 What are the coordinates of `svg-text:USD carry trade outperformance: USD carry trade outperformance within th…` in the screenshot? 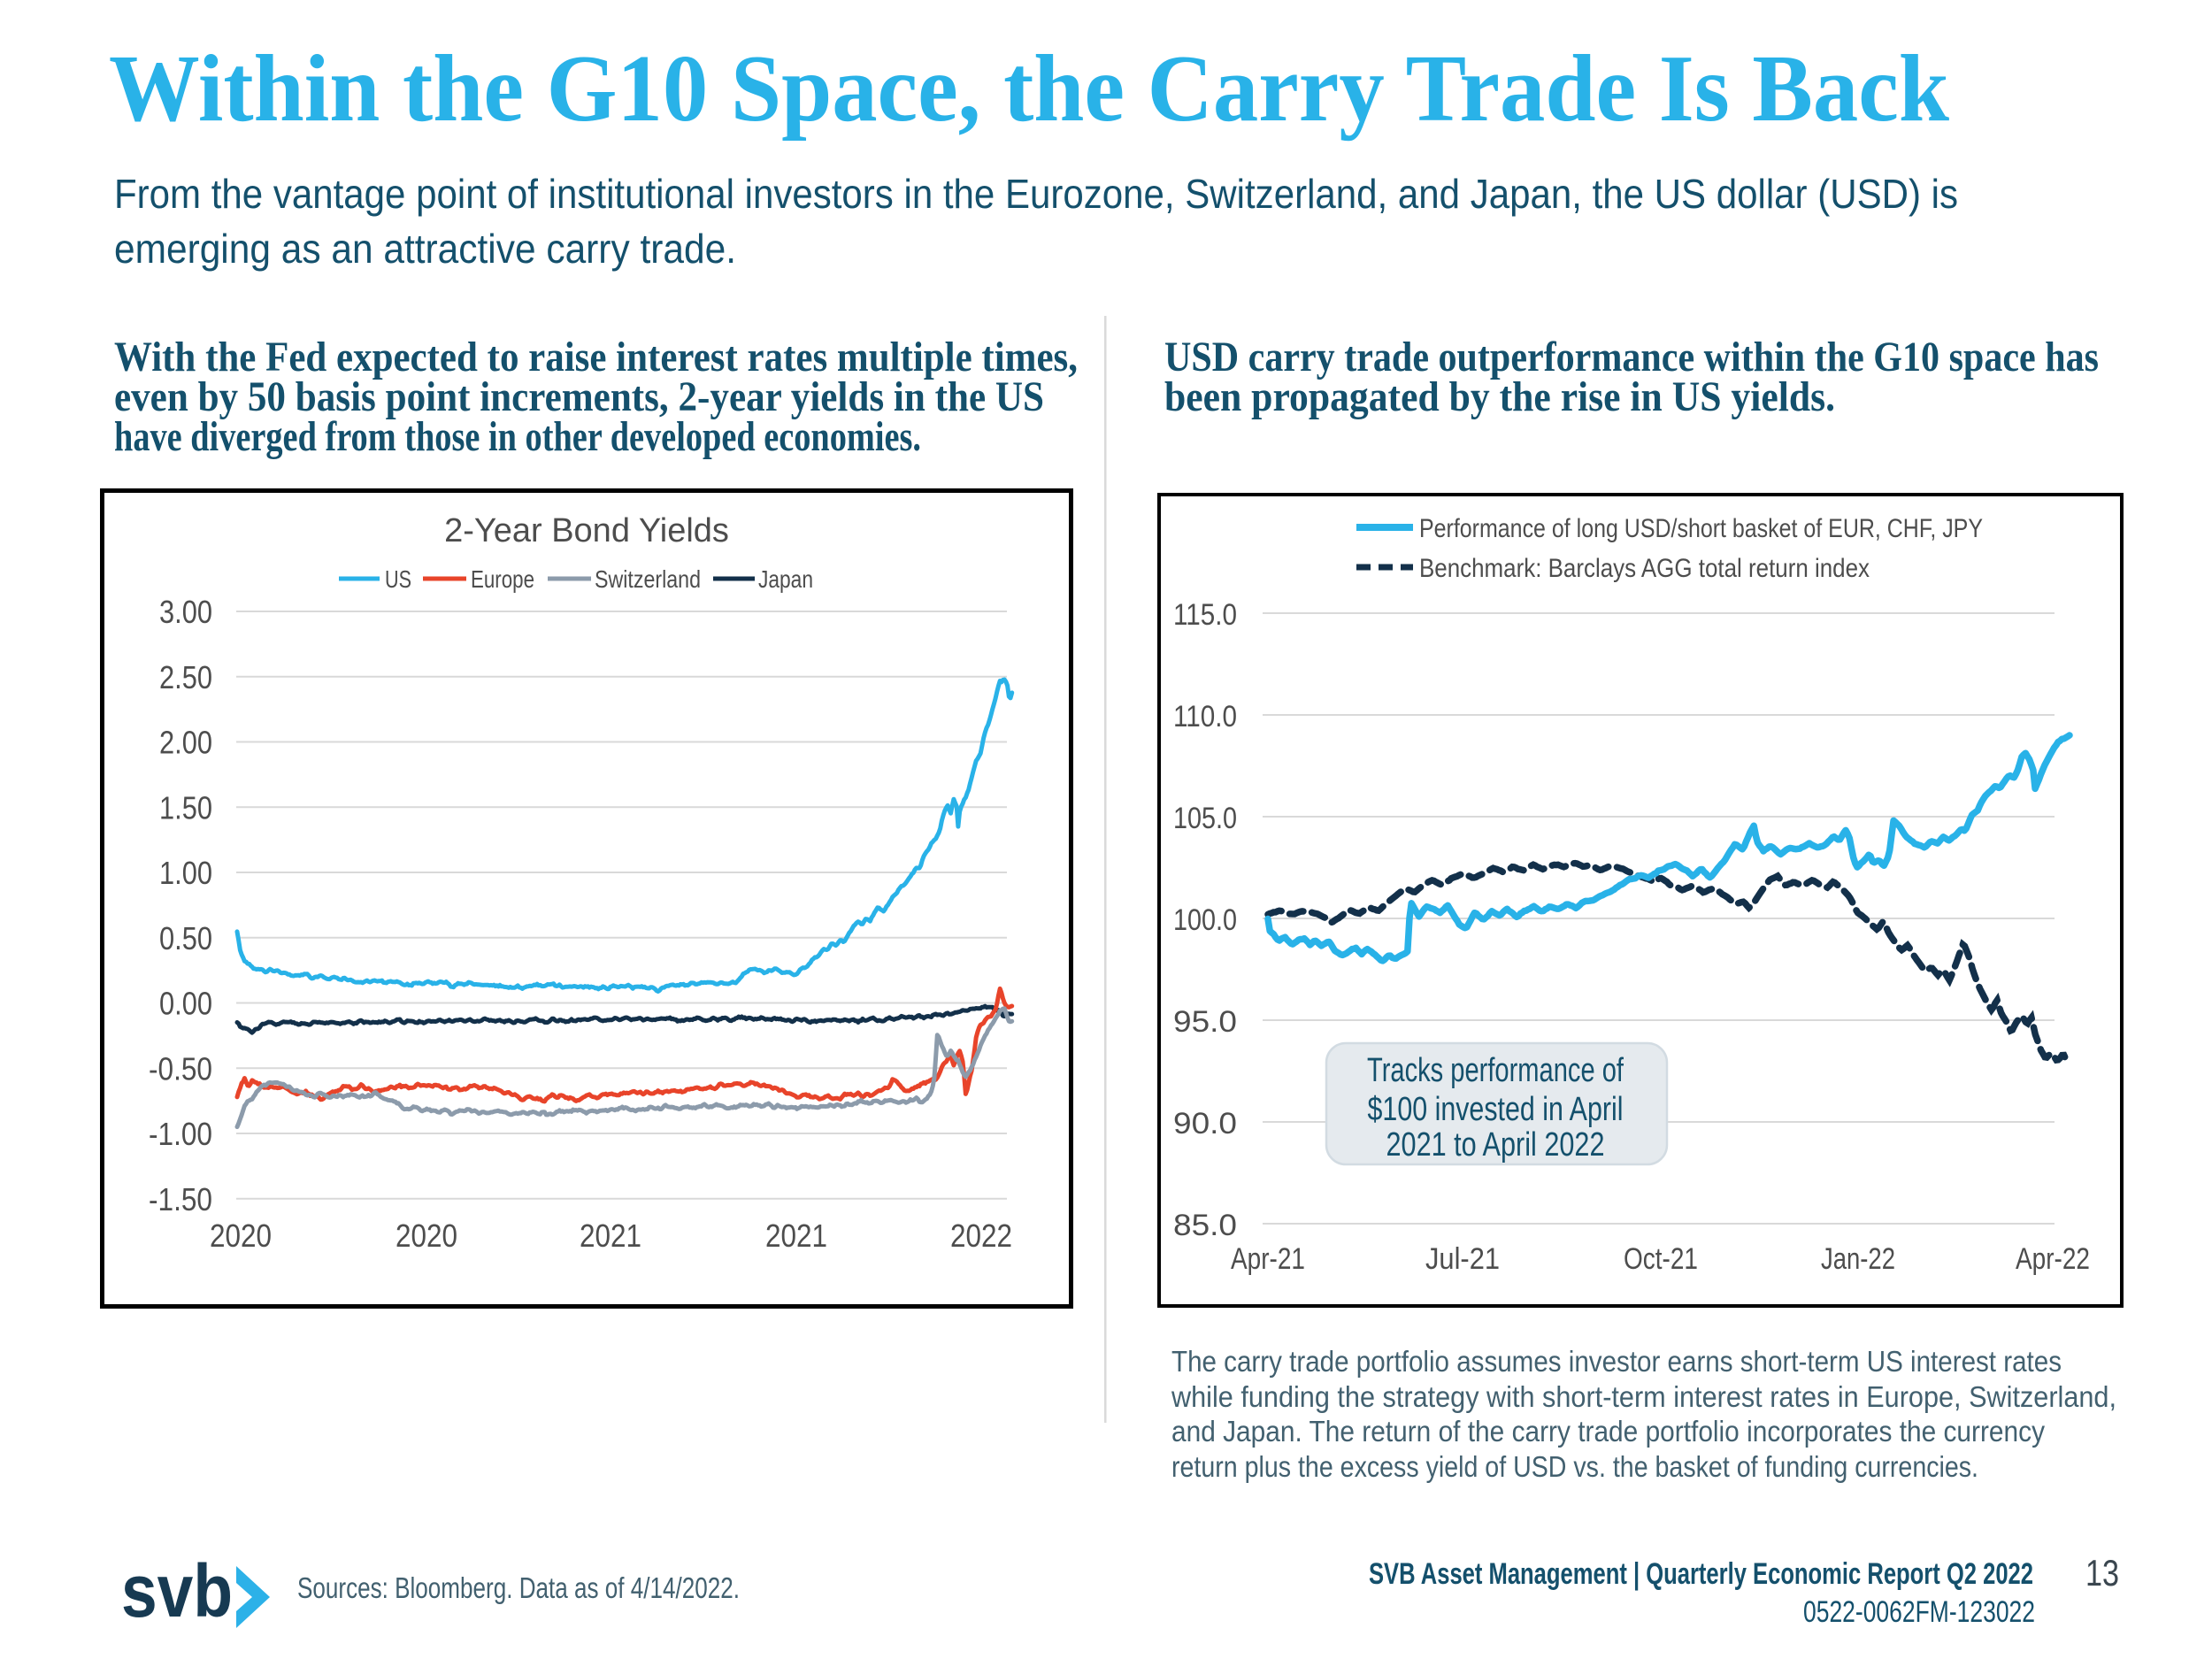 It's located at (1632, 357).